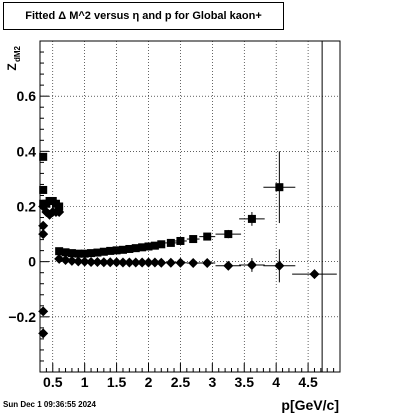 The width and height of the screenshot is (400, 414). Describe the element at coordinates (27, 207) in the screenshot. I see `y-tick-label: 0.2` at that location.